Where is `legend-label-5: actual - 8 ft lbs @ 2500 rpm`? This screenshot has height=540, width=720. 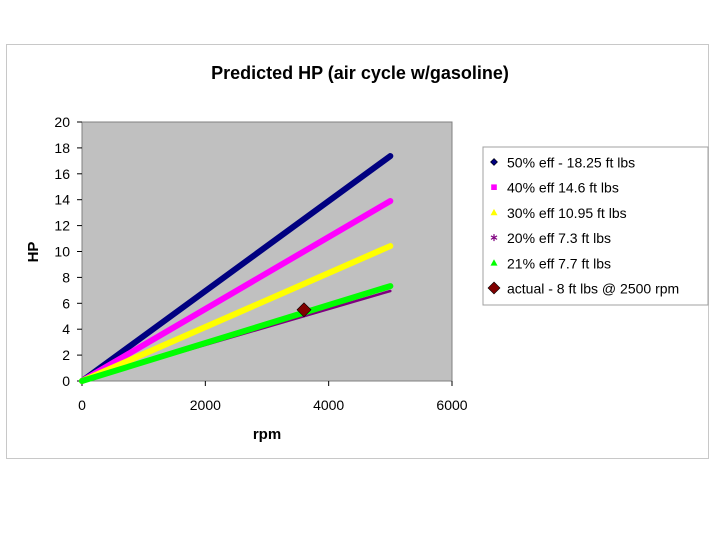
legend-label-5: actual - 8 ft lbs @ 2500 rpm is located at coordinates (593, 289).